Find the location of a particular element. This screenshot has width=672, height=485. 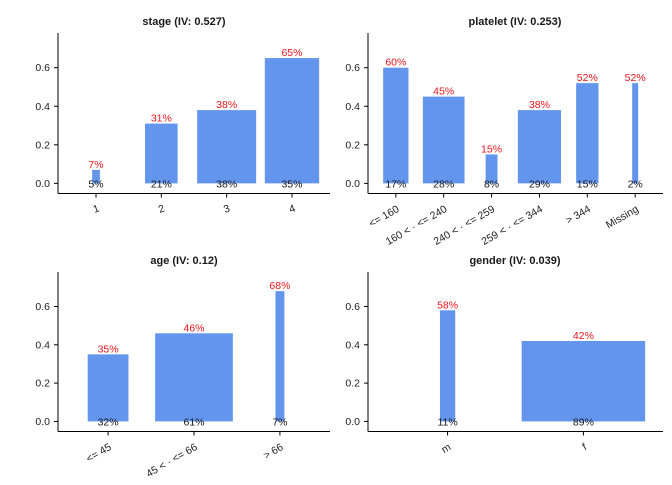

x-tick-label: <= 160 is located at coordinates (384, 216).